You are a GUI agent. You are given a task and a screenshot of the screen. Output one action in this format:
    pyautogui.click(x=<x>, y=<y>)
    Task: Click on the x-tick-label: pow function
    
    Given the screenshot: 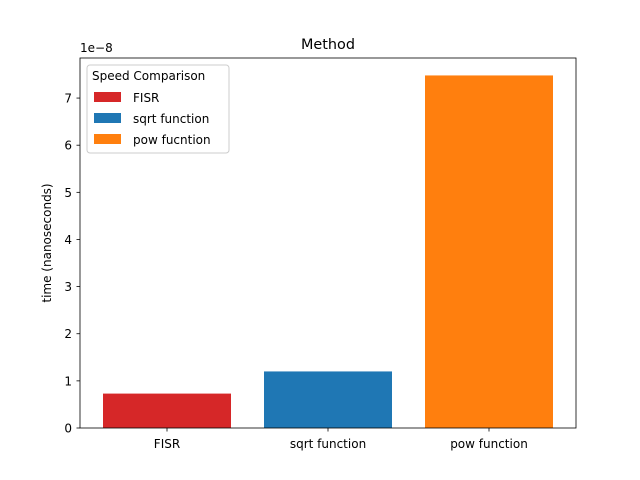 What is the action you would take?
    pyautogui.click(x=489, y=444)
    